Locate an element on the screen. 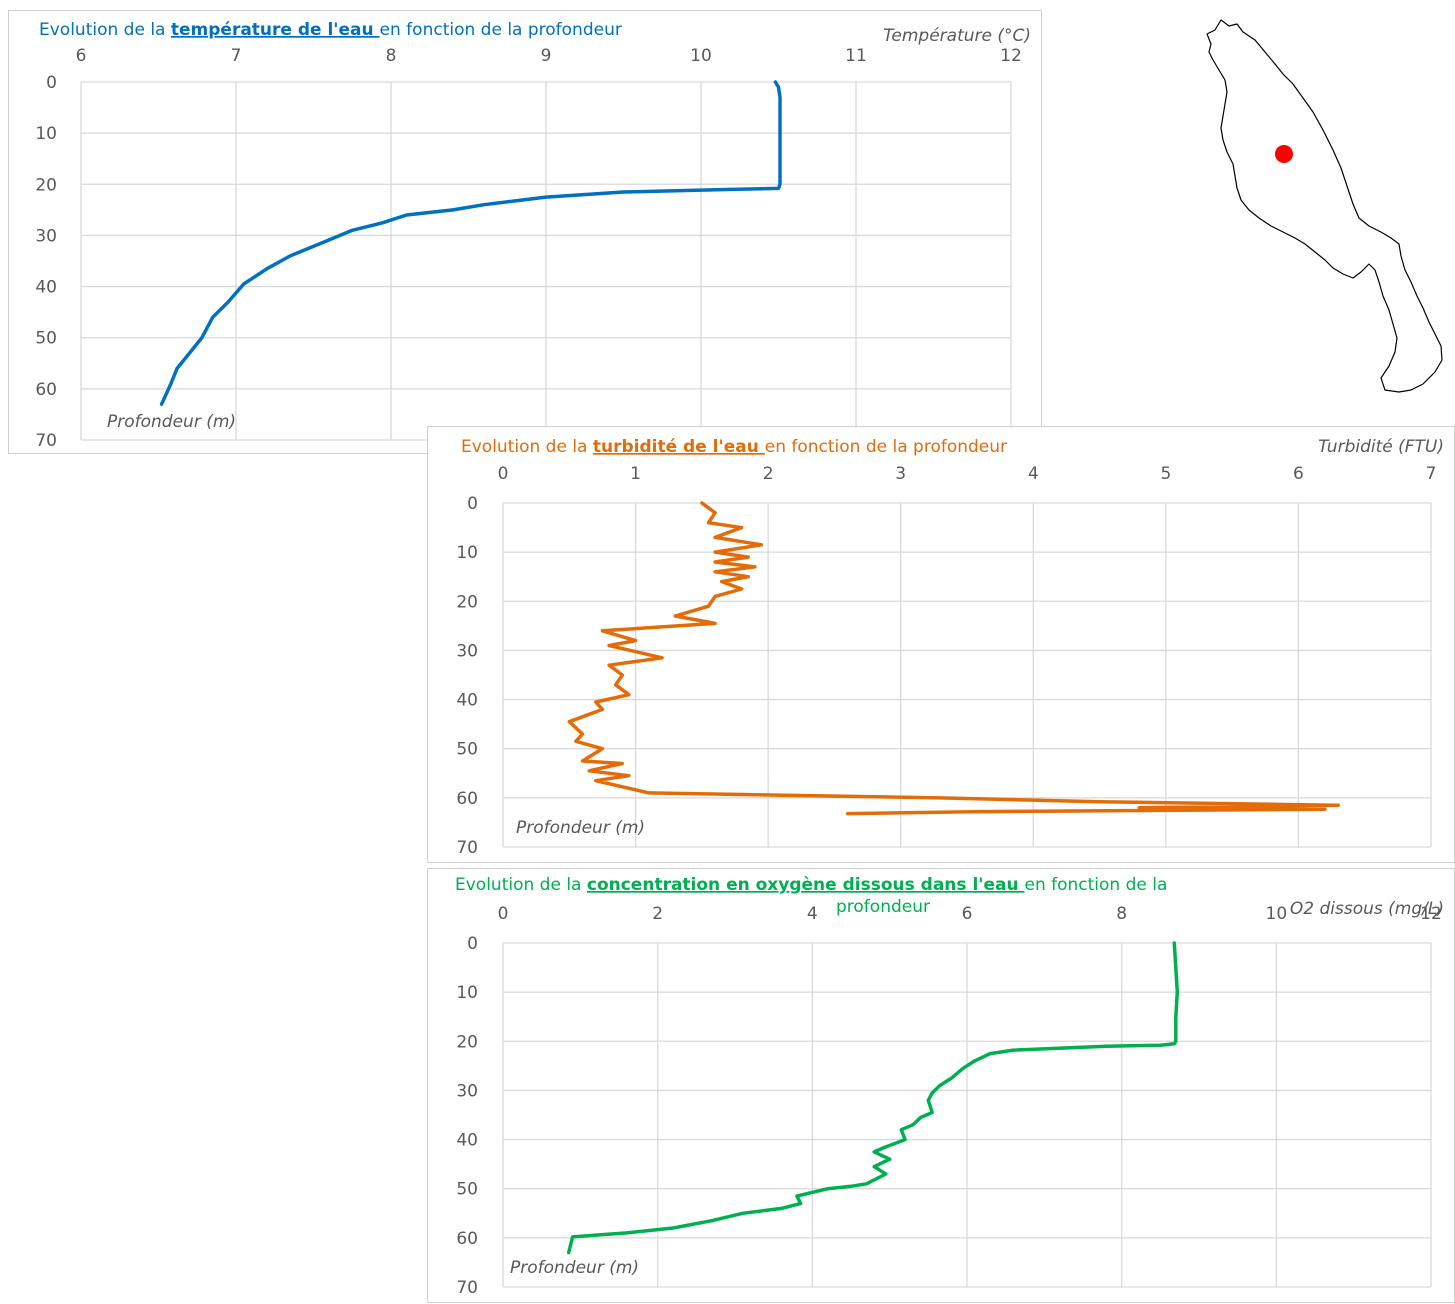  temperature-series-line is located at coordinates (470, 243).